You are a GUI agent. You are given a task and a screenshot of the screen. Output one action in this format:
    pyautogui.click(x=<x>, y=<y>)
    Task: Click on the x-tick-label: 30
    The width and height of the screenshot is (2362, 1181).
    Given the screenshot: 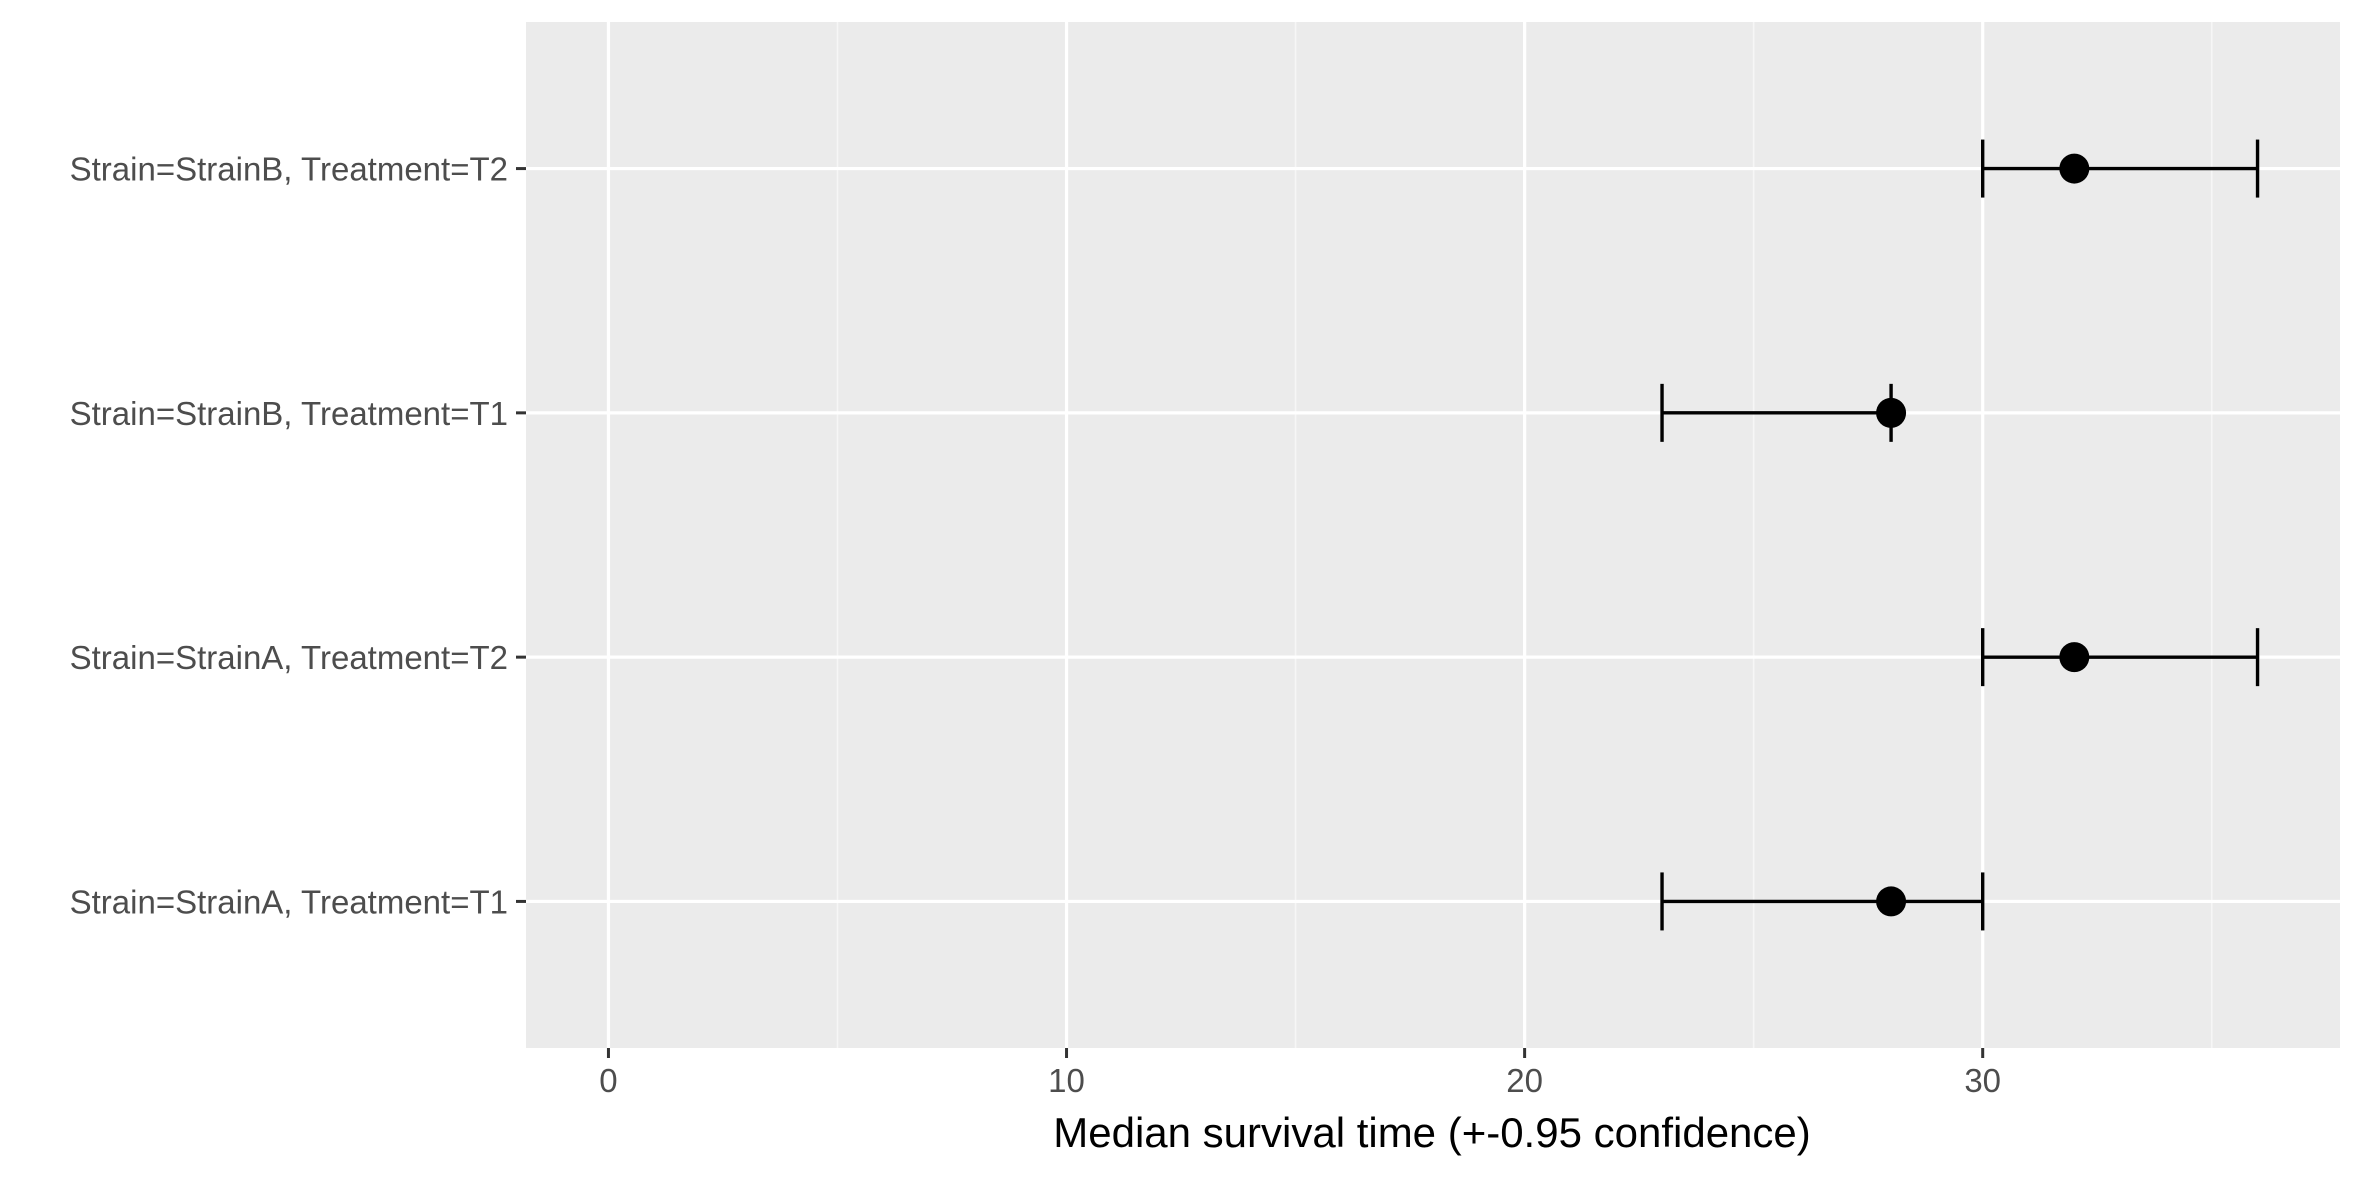 What is the action you would take?
    pyautogui.click(x=1982, y=1080)
    